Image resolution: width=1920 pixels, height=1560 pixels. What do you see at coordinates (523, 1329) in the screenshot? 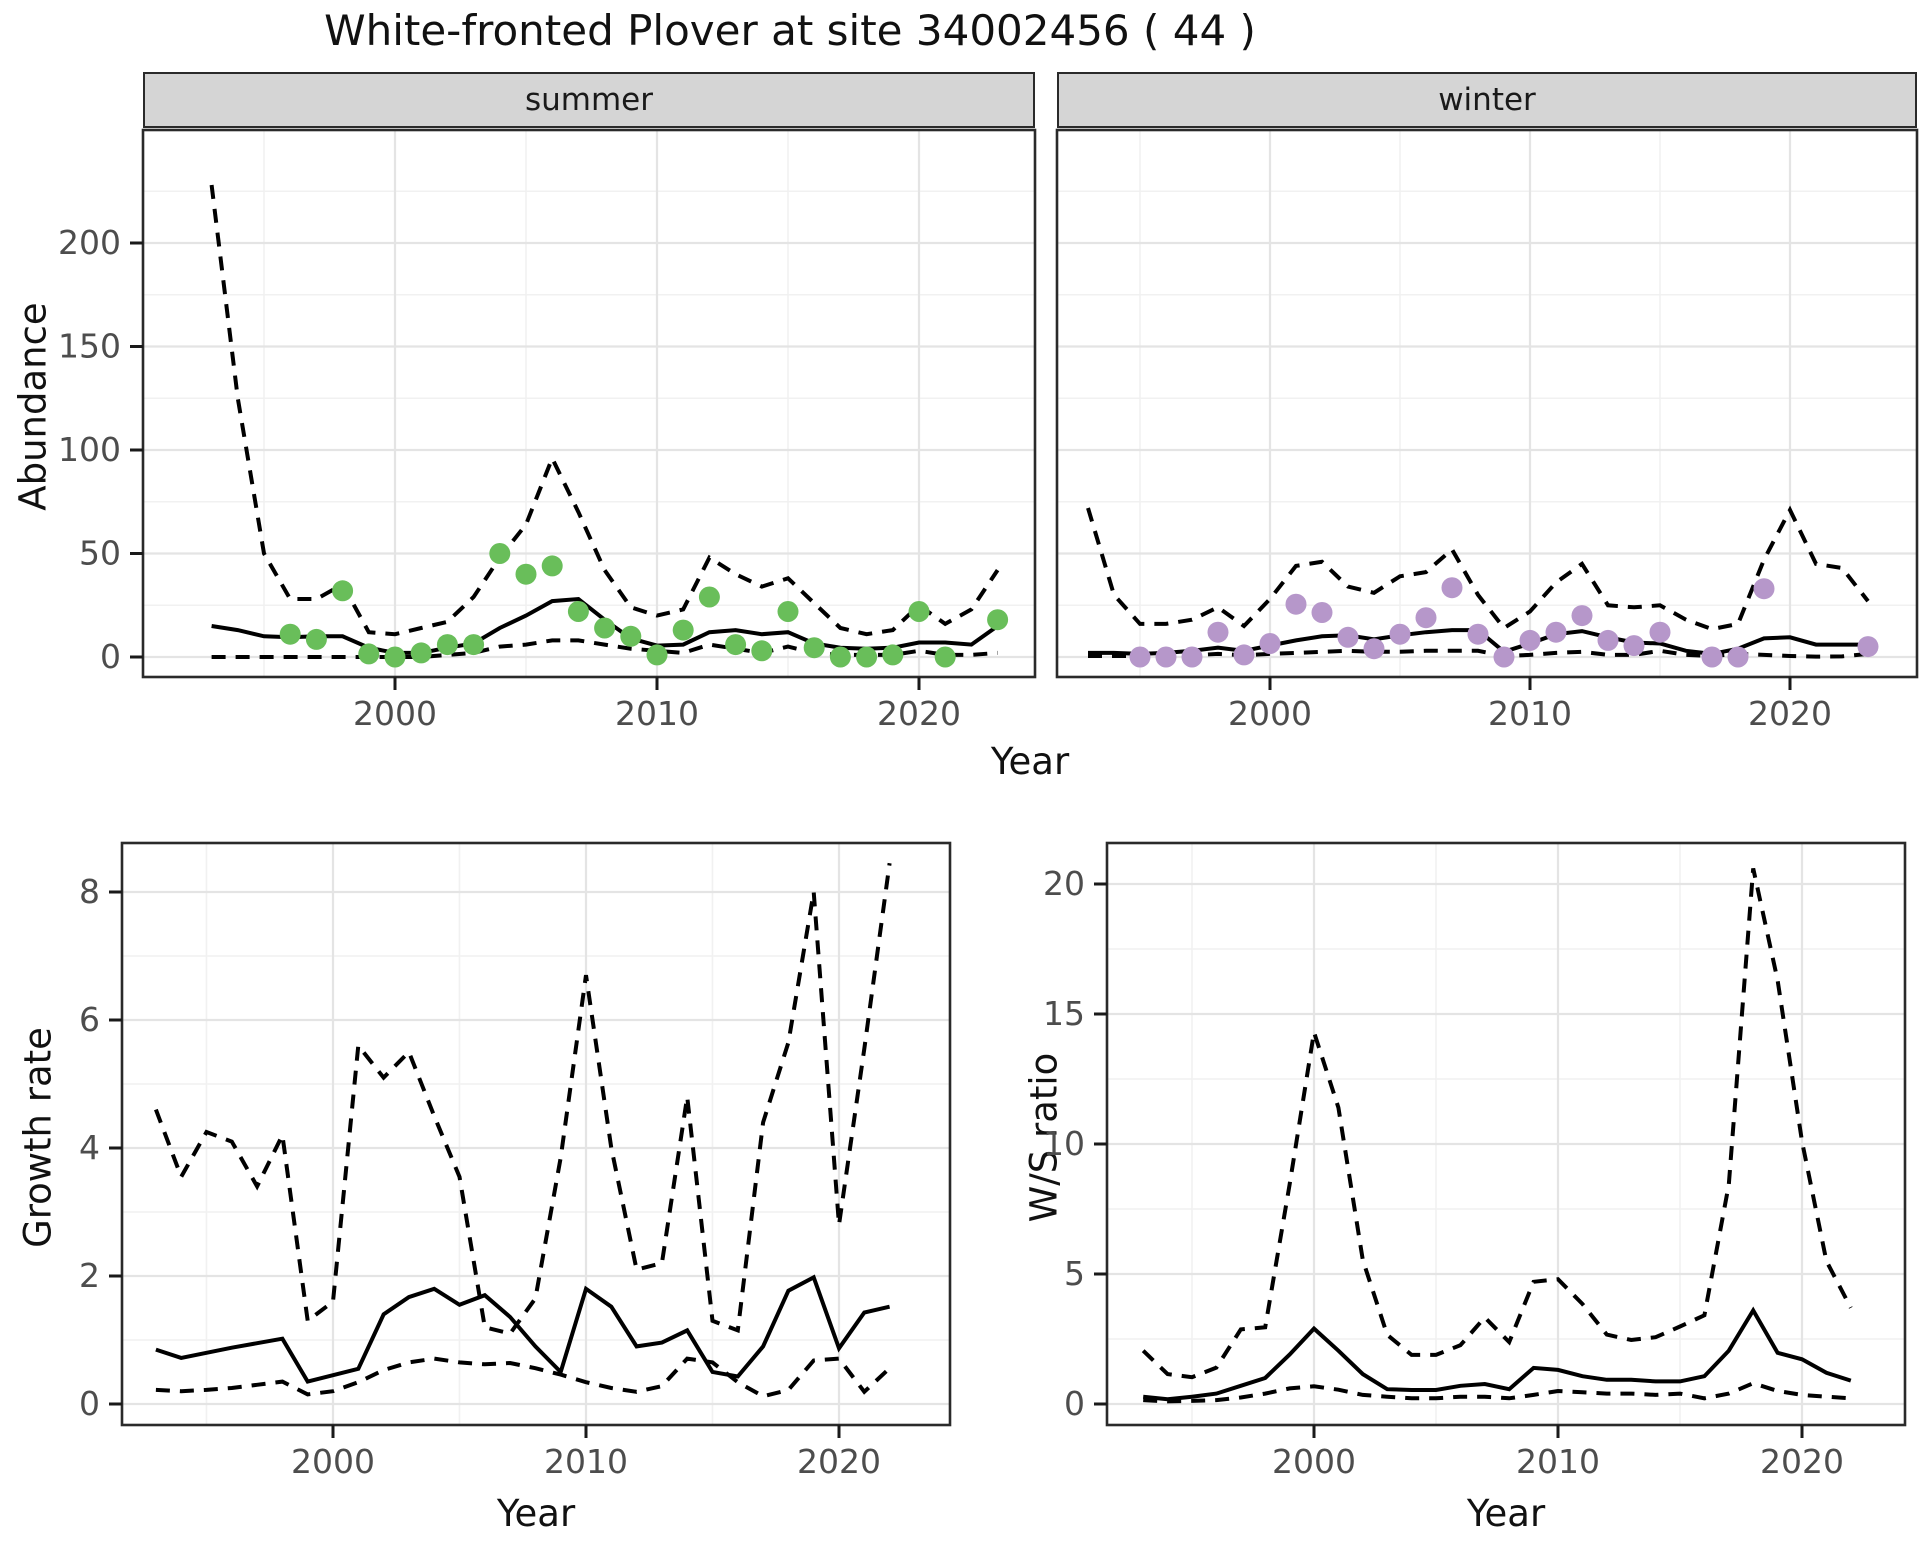
I see `panel-growth-rate-median-line` at bounding box center [523, 1329].